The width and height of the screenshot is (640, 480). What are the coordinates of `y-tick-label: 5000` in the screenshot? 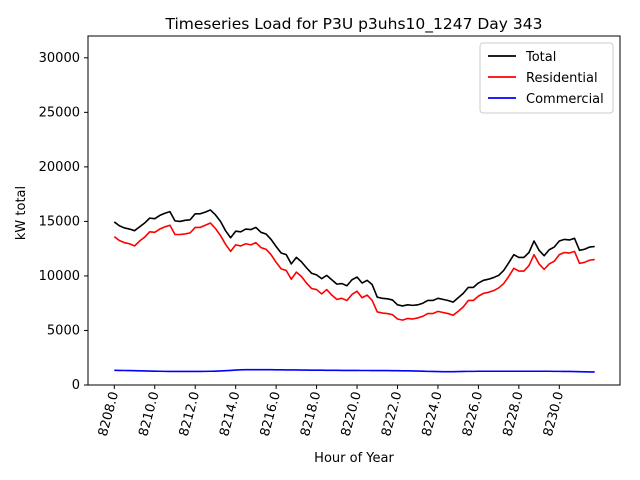 It's located at (63, 330).